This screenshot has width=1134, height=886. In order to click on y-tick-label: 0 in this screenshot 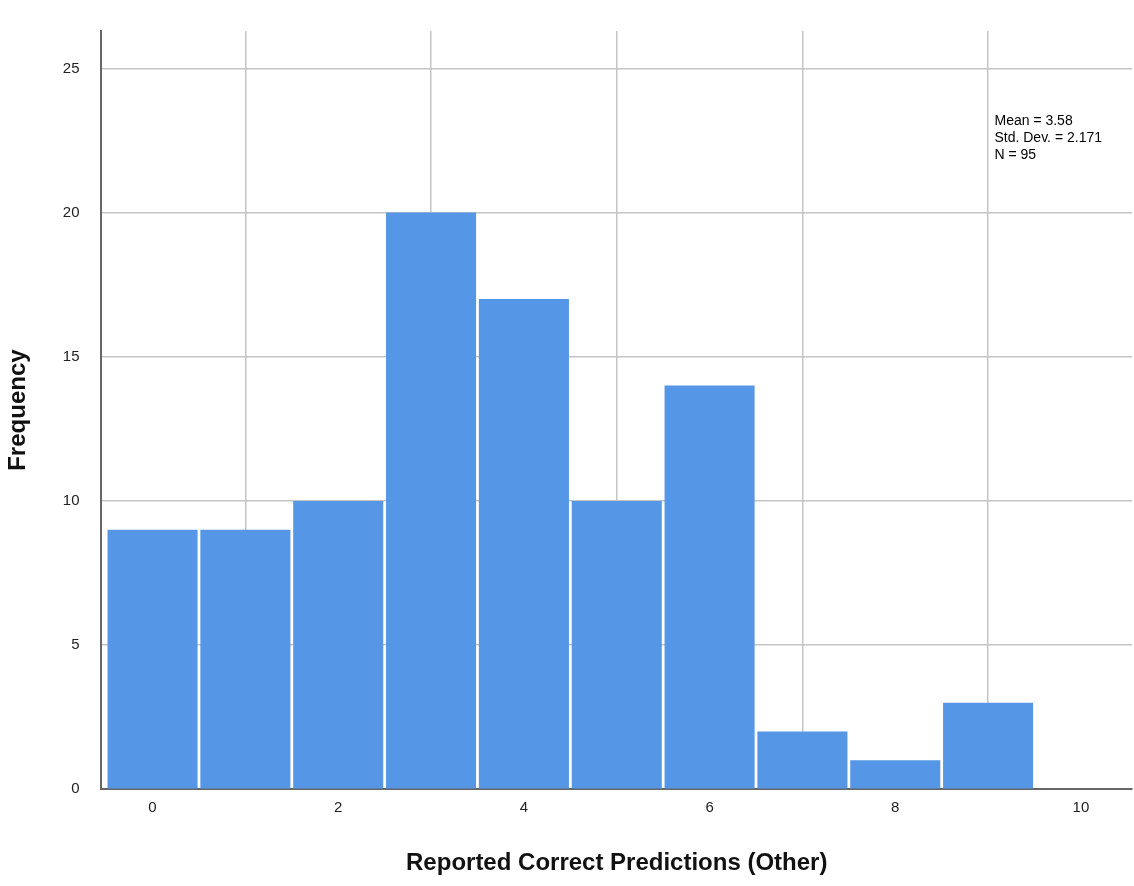, I will do `click(75, 788)`.